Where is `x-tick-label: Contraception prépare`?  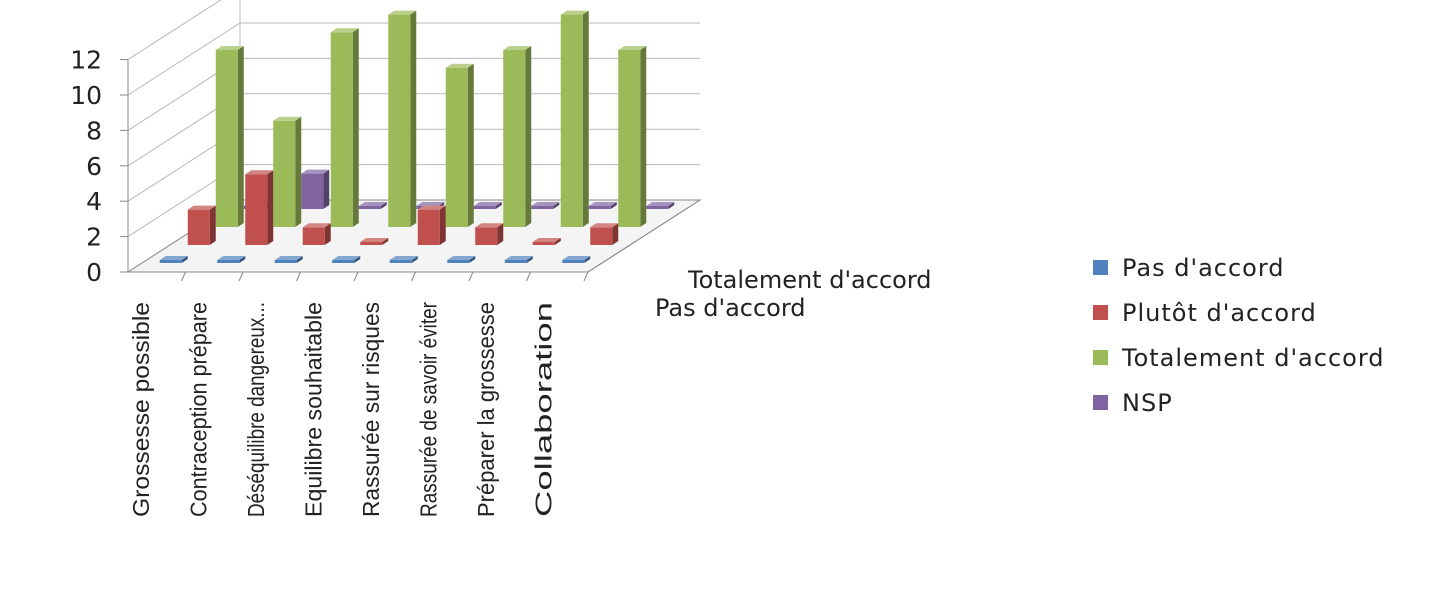
x-tick-label: Contraception prépare is located at coordinates (198, 409).